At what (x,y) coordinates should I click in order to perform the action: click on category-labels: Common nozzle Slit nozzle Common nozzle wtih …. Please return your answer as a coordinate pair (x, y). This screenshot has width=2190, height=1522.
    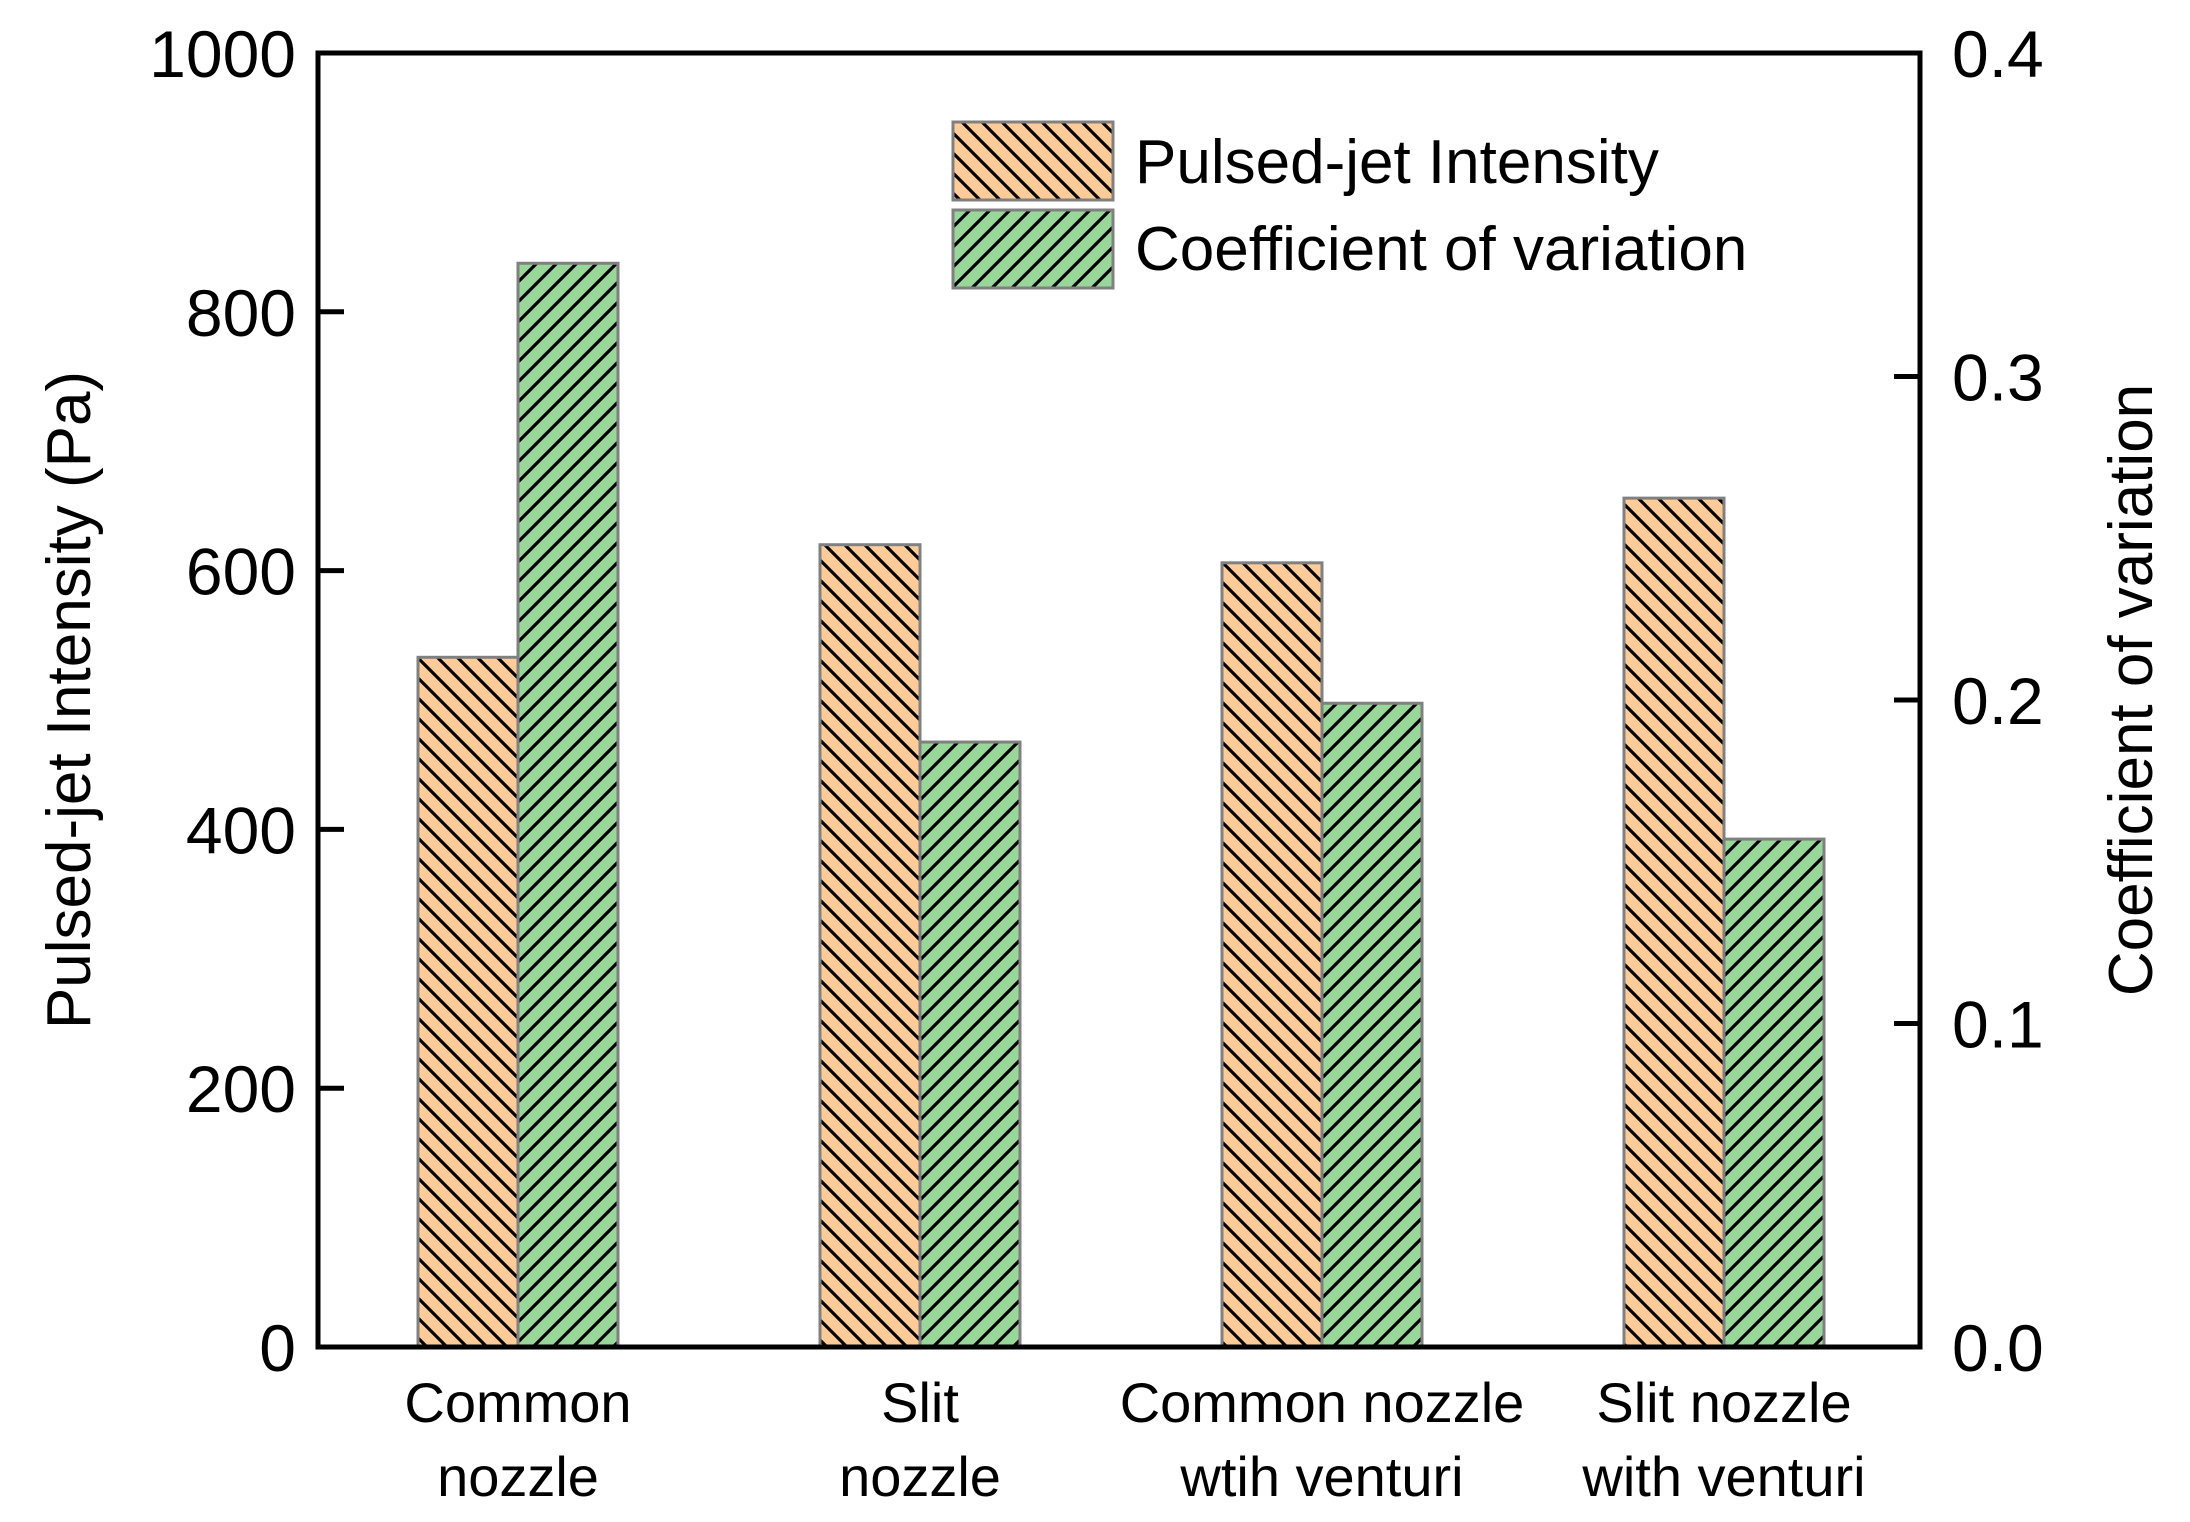
    Looking at the image, I should click on (1134, 1439).